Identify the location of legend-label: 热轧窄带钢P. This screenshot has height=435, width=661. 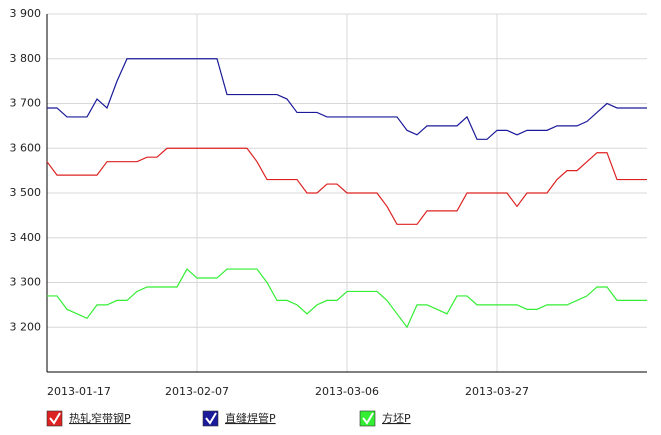
(100, 418).